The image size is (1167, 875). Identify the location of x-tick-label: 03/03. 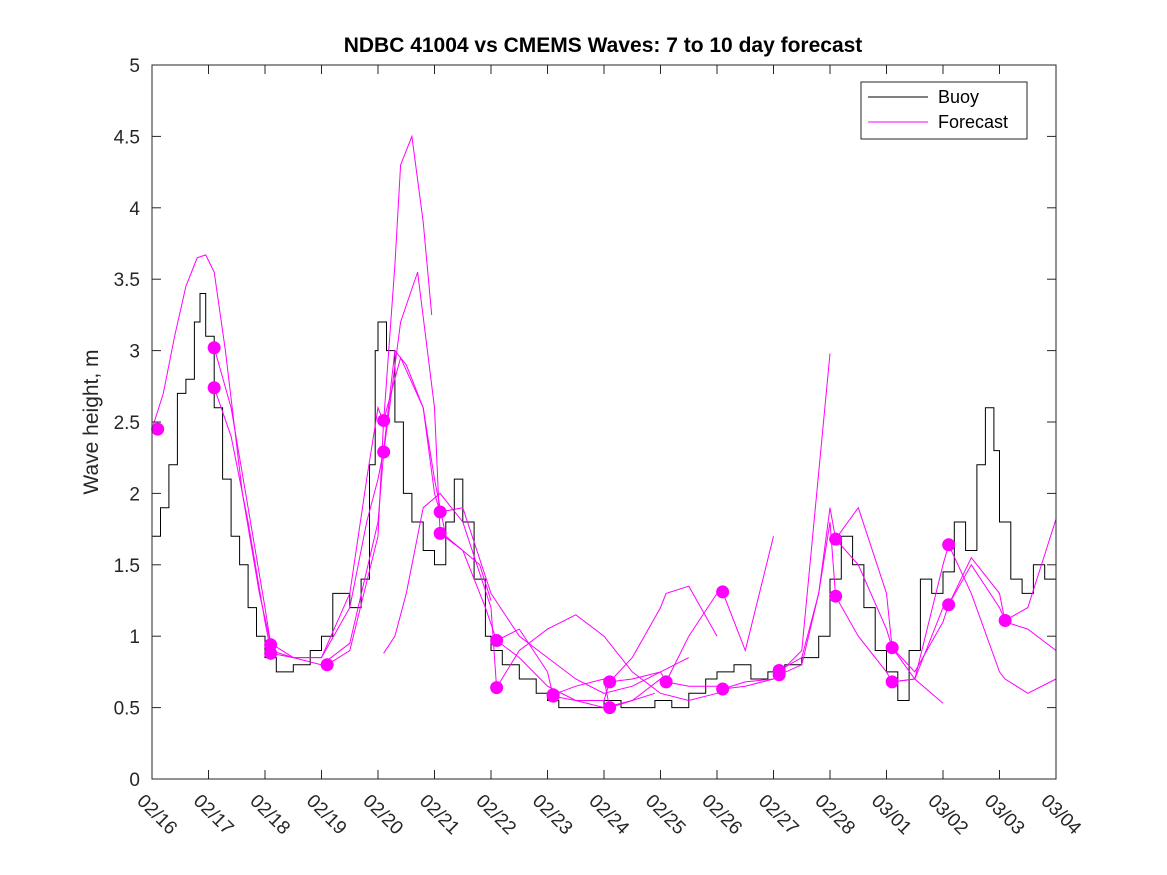
(1004, 815).